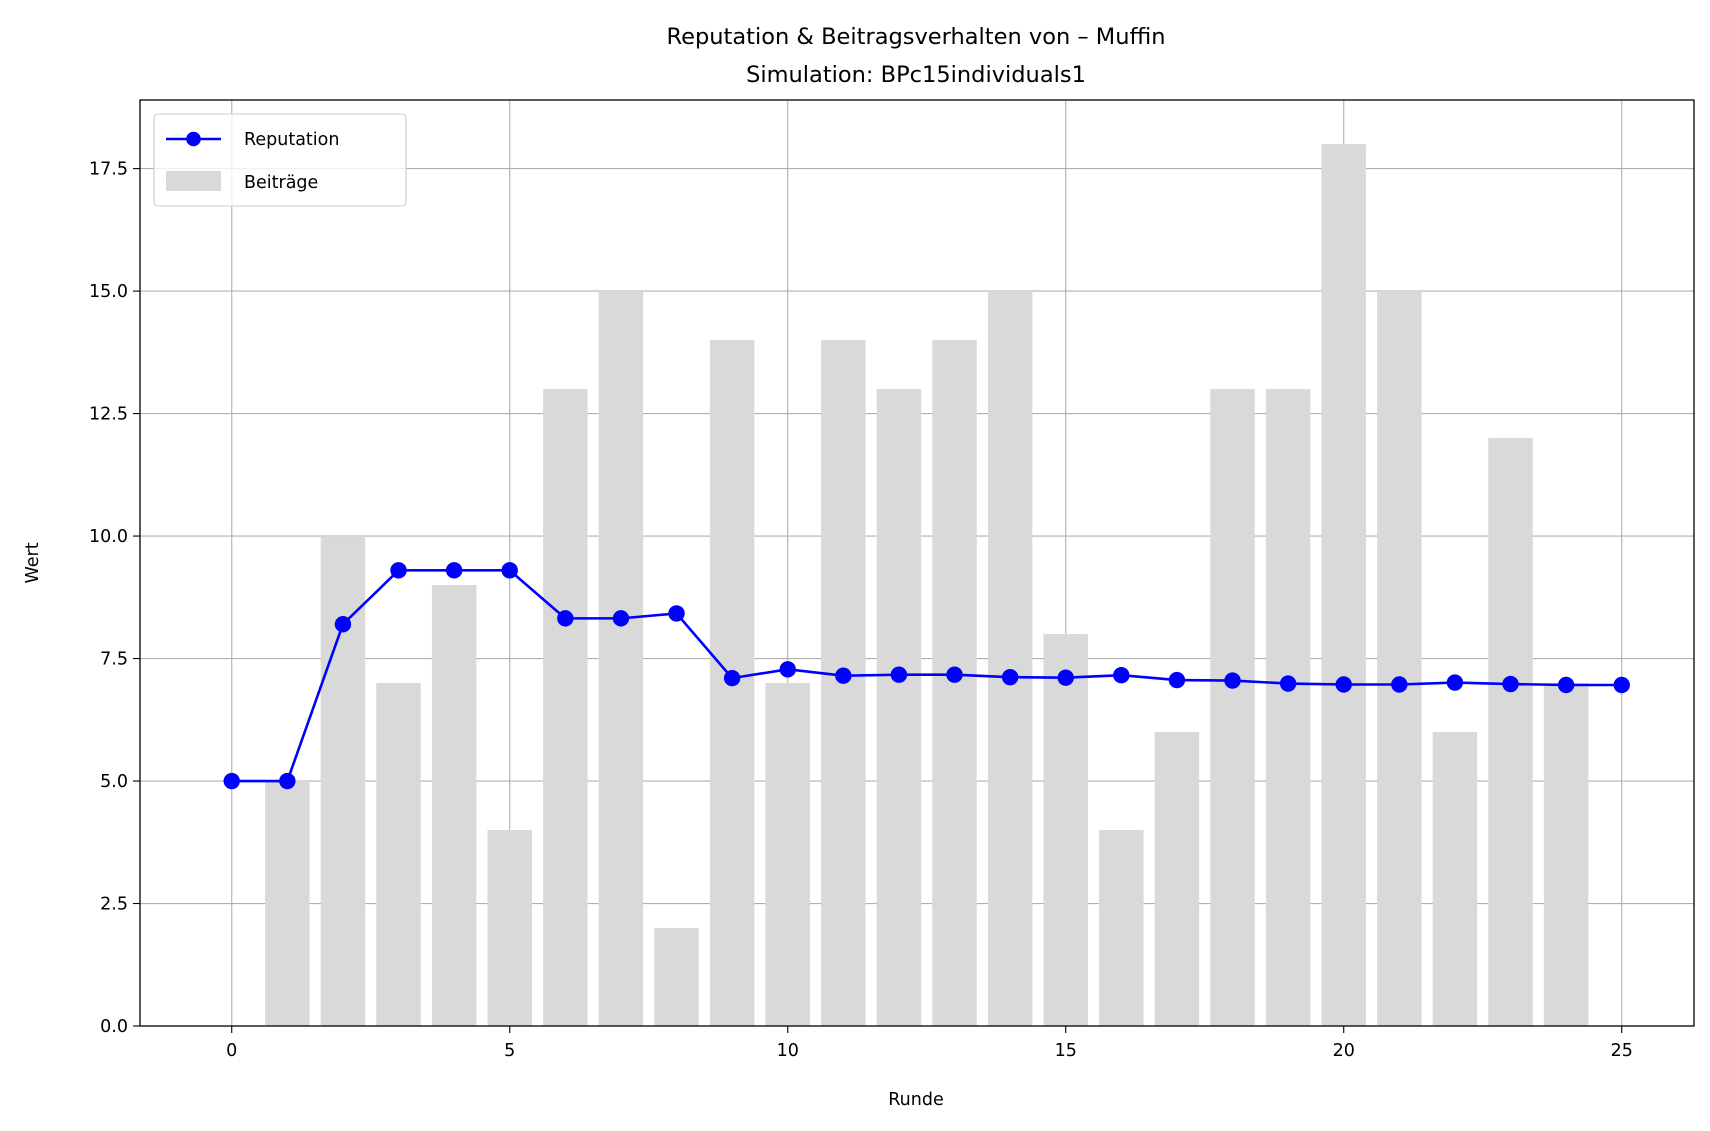  Describe the element at coordinates (915, 1100) in the screenshot. I see `x-axis-label: Runde` at that location.